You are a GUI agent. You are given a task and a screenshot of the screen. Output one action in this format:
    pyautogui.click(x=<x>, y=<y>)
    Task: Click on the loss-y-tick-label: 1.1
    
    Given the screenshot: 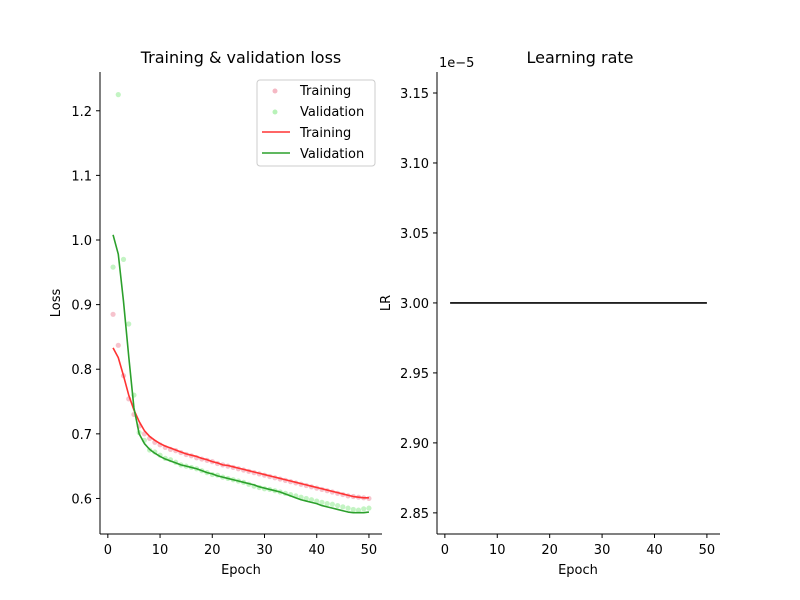 What is the action you would take?
    pyautogui.click(x=81, y=176)
    